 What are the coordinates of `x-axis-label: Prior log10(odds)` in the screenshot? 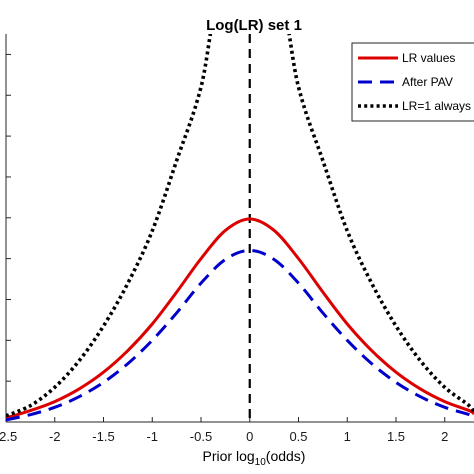 It's located at (254, 458).